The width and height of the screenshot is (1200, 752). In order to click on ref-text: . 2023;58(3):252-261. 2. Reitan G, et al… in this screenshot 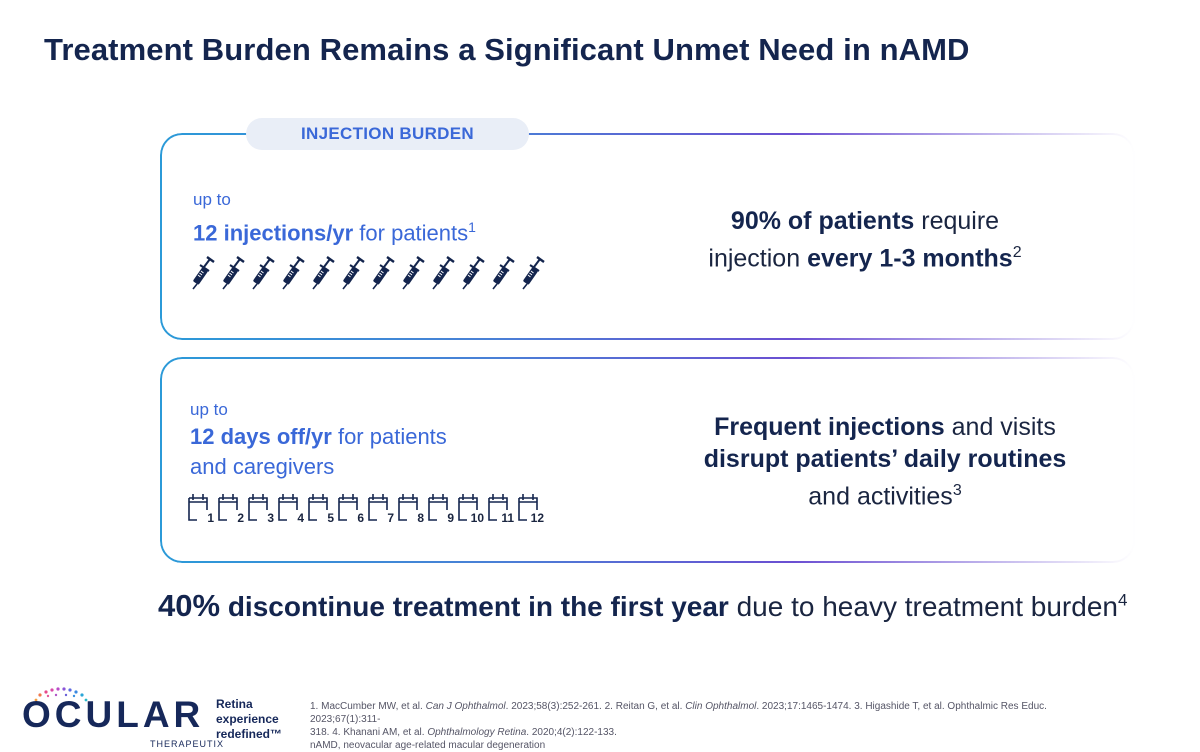, I will do `click(595, 706)`.